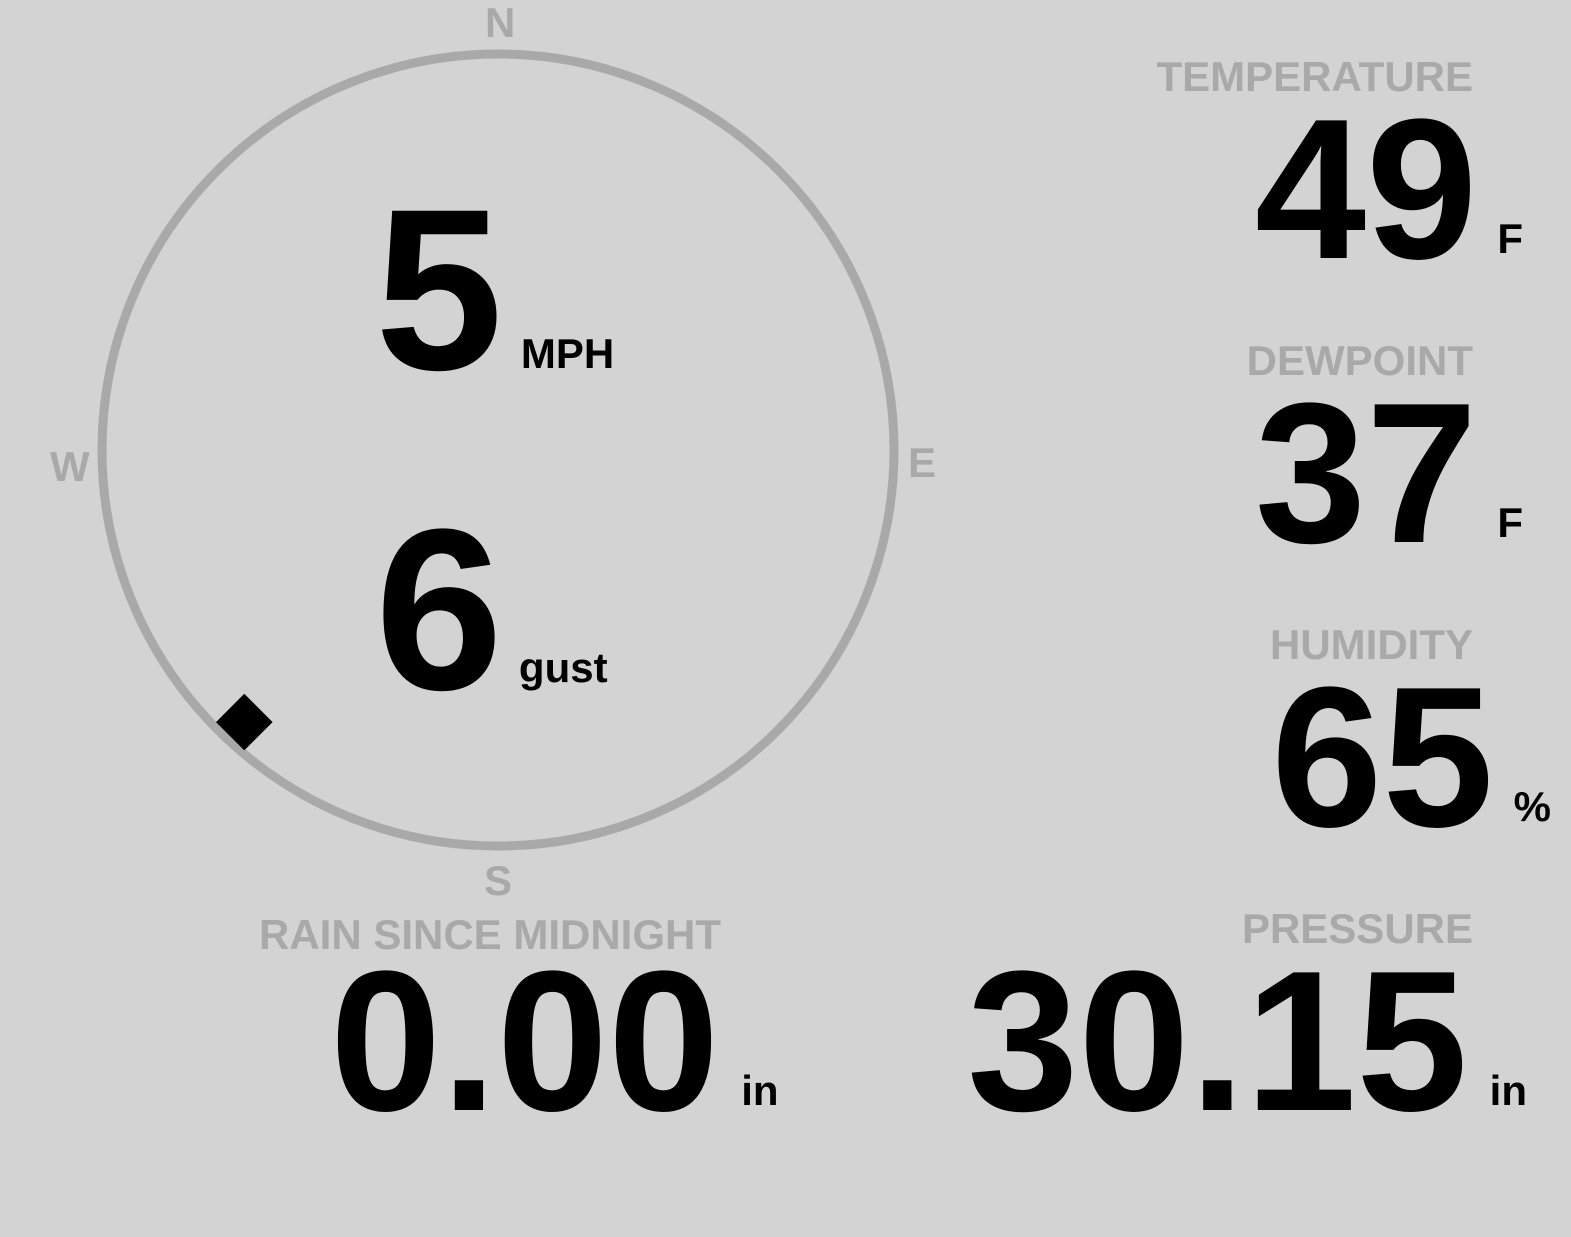  What do you see at coordinates (1371, 644) in the screenshot?
I see `humidity-label: HUMIDITY` at bounding box center [1371, 644].